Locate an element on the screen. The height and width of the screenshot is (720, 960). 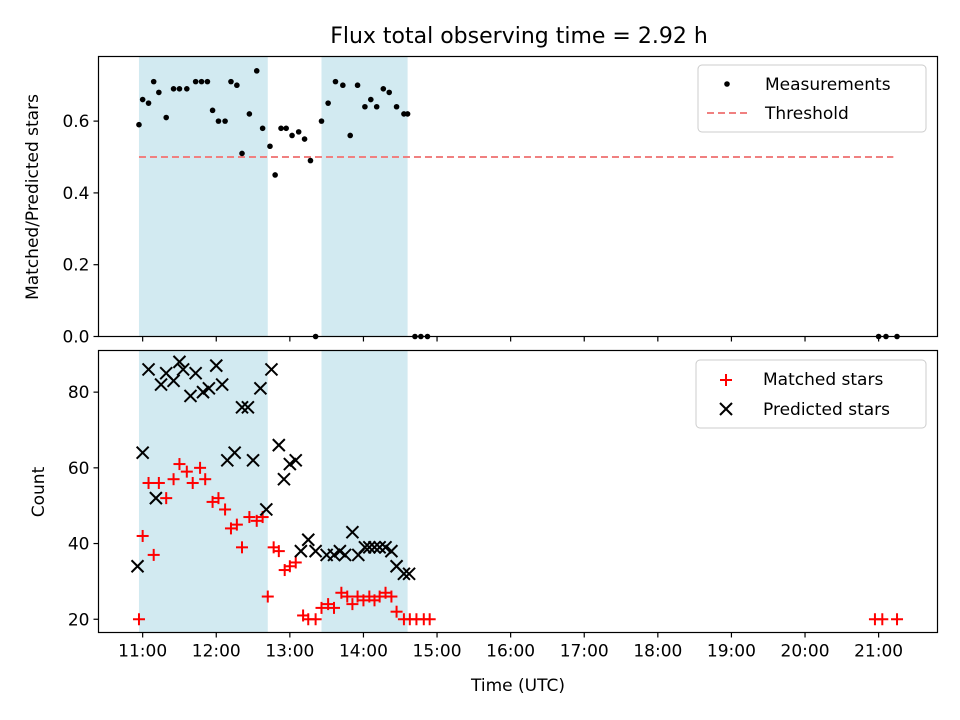
x-tick-label: 19:00 is located at coordinates (731, 652).